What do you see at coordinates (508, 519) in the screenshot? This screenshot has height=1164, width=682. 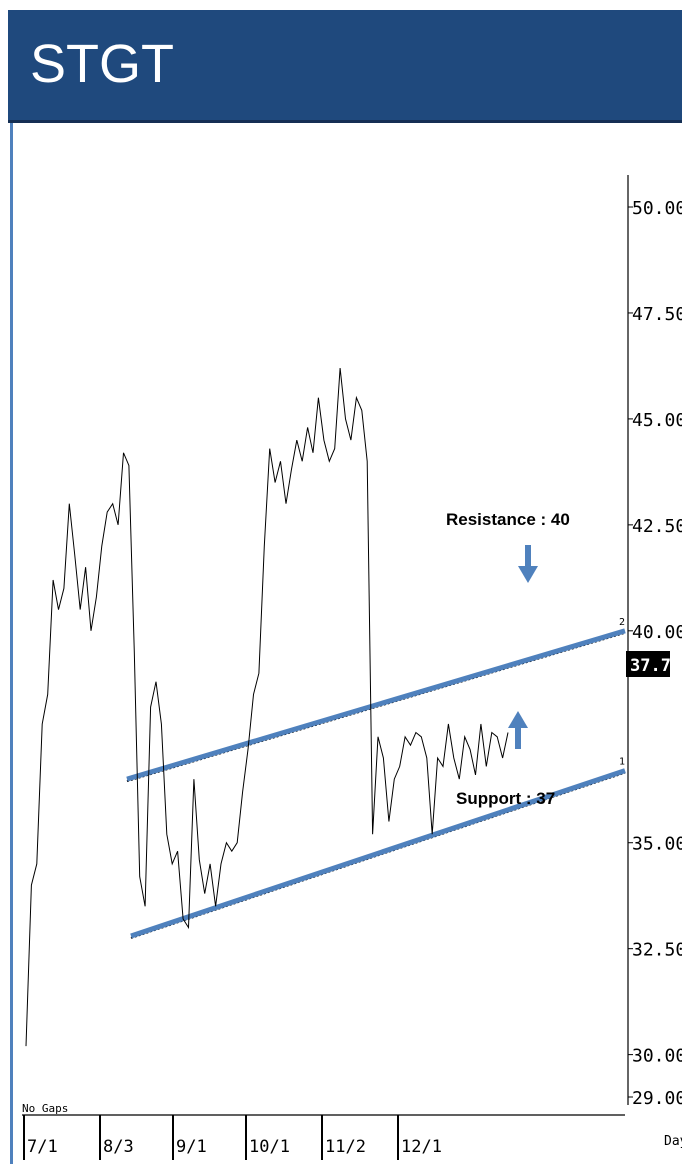 I see `resistance-label: Resistance : 40` at bounding box center [508, 519].